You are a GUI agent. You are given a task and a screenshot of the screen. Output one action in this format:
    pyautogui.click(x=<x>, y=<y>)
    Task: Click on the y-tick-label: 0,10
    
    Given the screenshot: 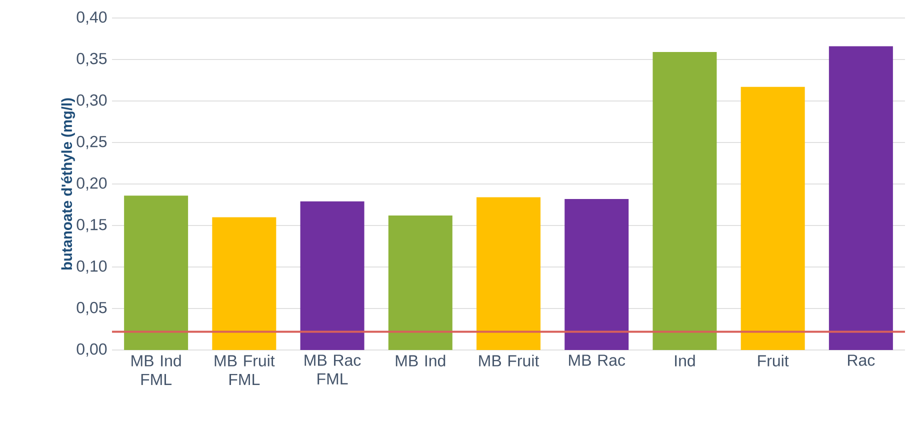 What is the action you would take?
    pyautogui.click(x=91, y=267)
    